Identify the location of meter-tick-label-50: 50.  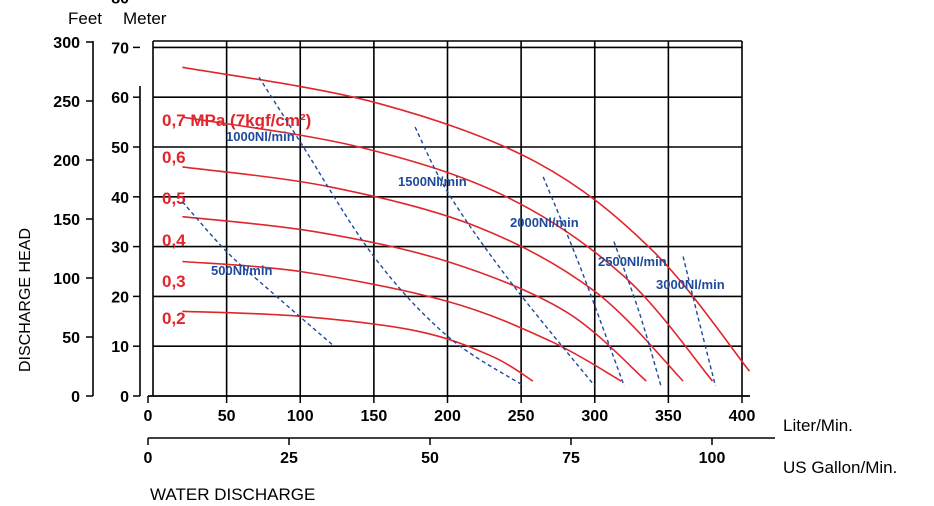
(120, 148).